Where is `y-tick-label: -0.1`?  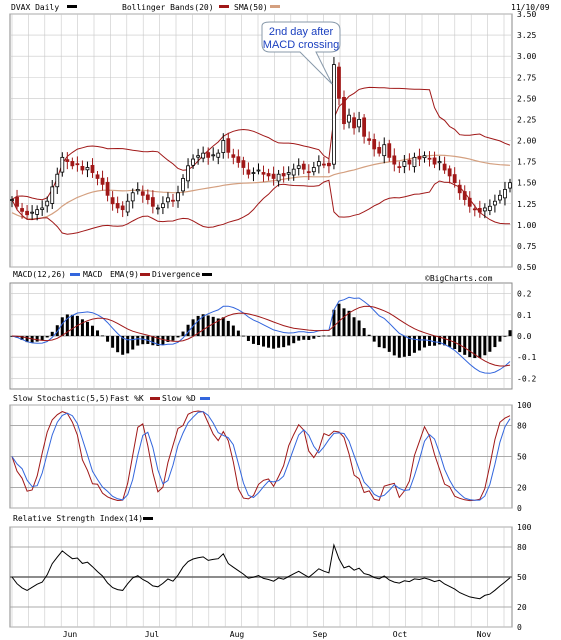
y-tick-label: -0.1 is located at coordinates (526, 357).